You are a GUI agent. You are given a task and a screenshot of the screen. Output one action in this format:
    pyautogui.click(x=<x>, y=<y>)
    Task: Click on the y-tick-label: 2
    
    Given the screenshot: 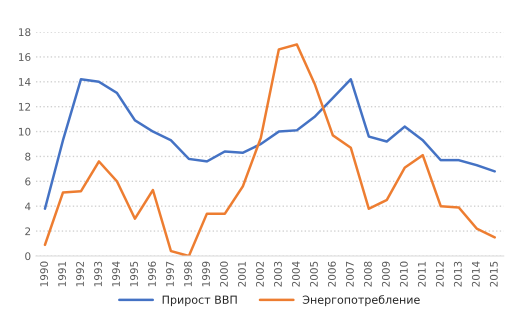 What is the action you would take?
    pyautogui.click(x=27, y=231)
    